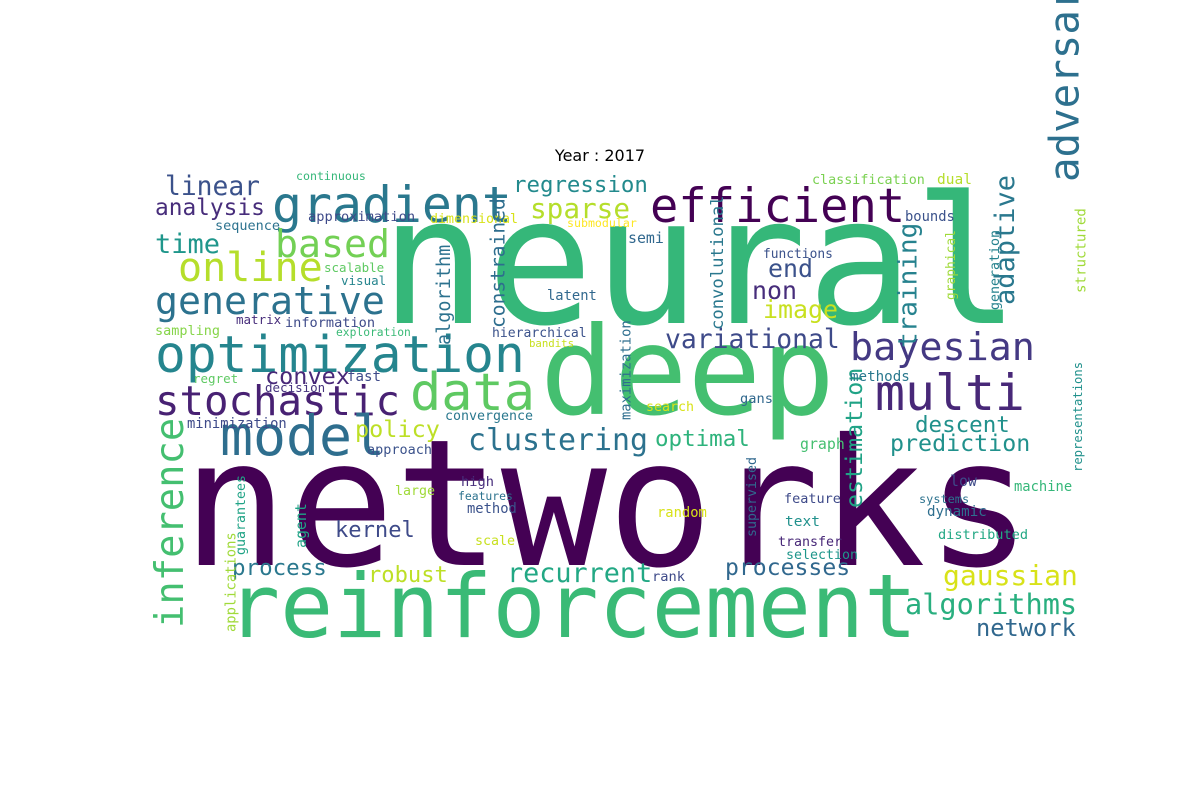 The height and width of the screenshot is (800, 1200). What do you see at coordinates (687, 371) in the screenshot?
I see `word-deep: deep` at bounding box center [687, 371].